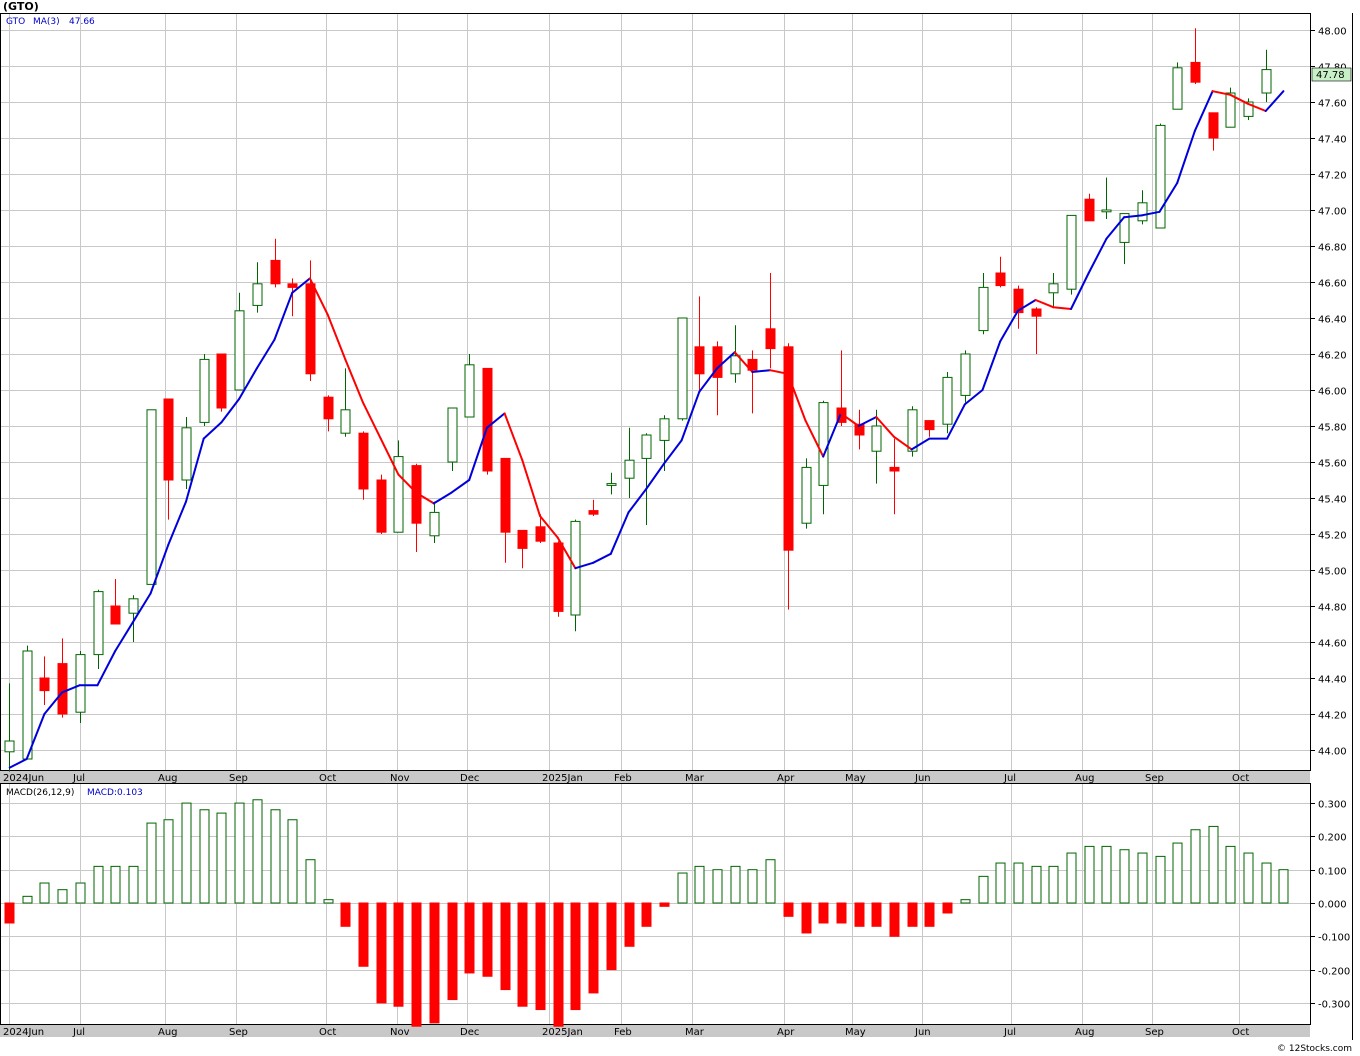  Describe the element at coordinates (1332, 284) in the screenshot. I see `price-tick-label: 46.60` at that location.